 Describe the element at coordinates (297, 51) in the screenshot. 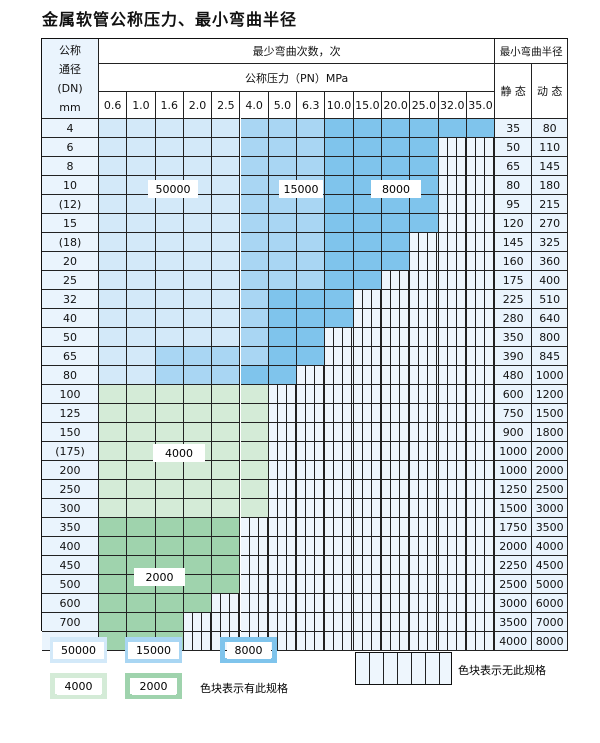

I see `cycles-header: 最少弯曲次数，次` at that location.